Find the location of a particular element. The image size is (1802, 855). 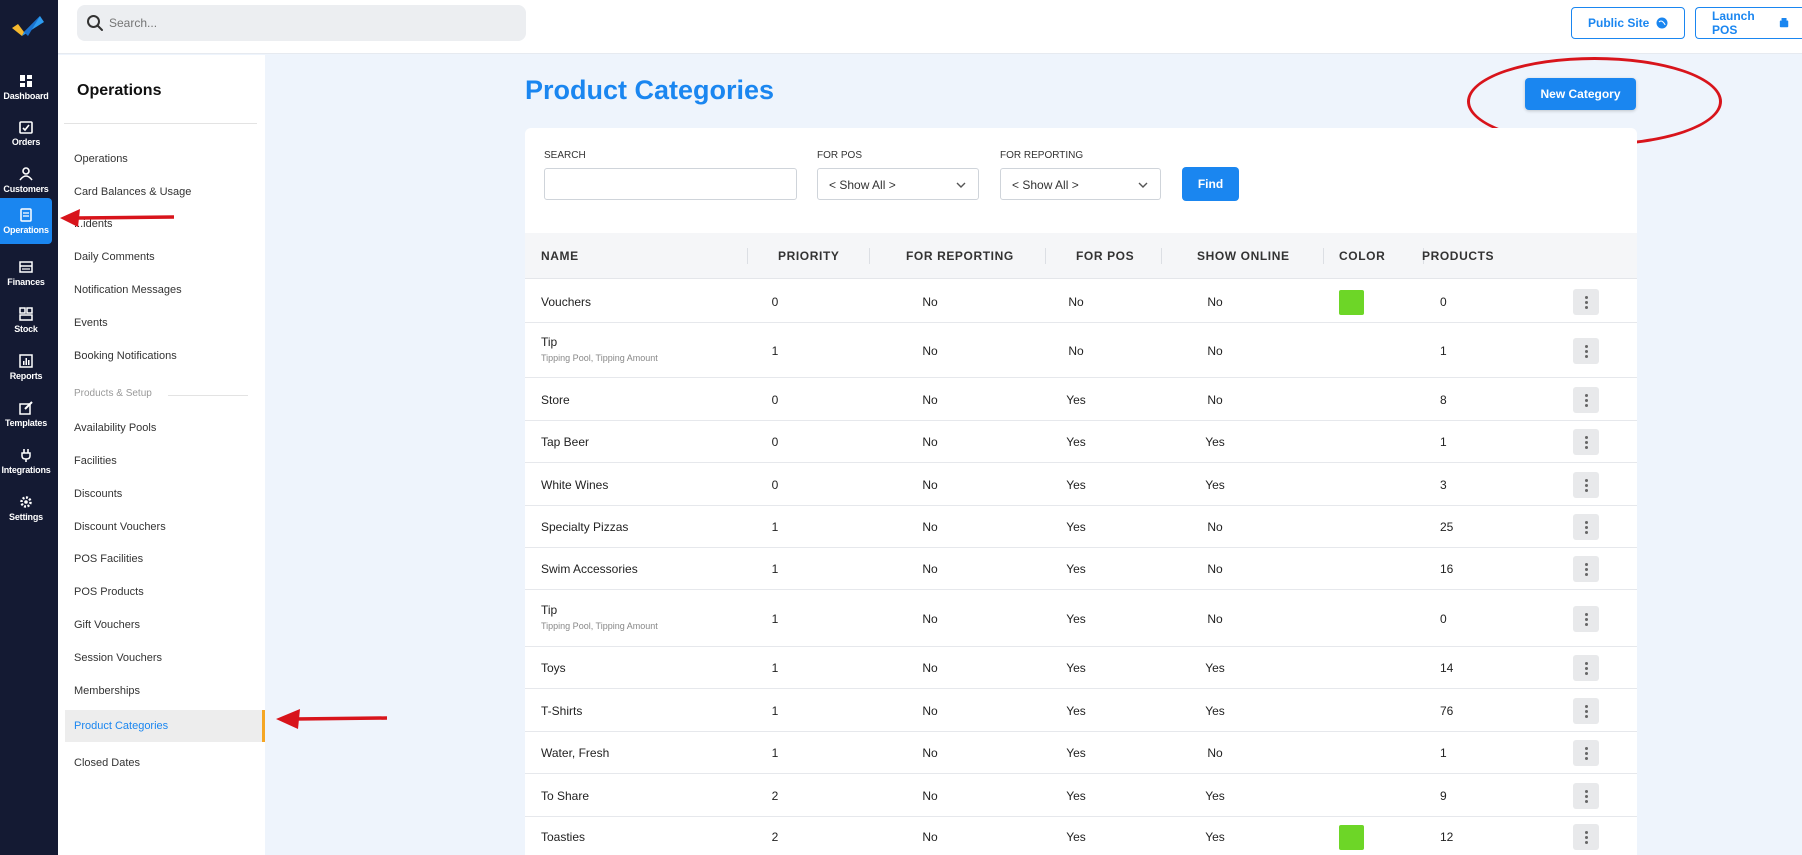

sidebar-item: Booking Notifications is located at coordinates (125, 356).